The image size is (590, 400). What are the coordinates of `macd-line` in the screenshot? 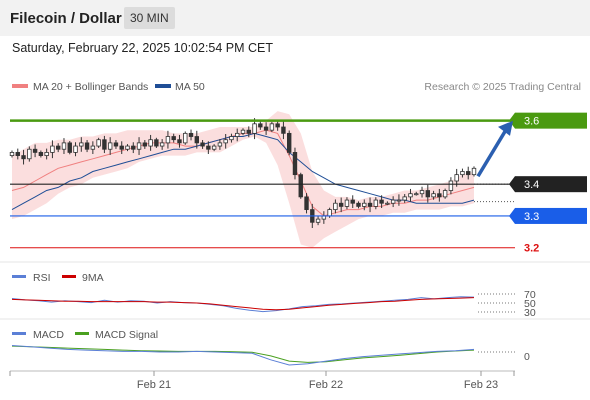 It's located at (243, 355).